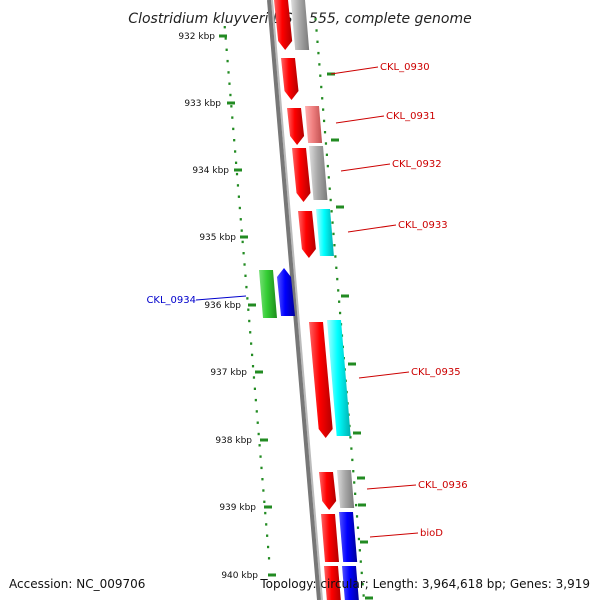  I want to click on gene-label: CKL_0931, so click(411, 116).